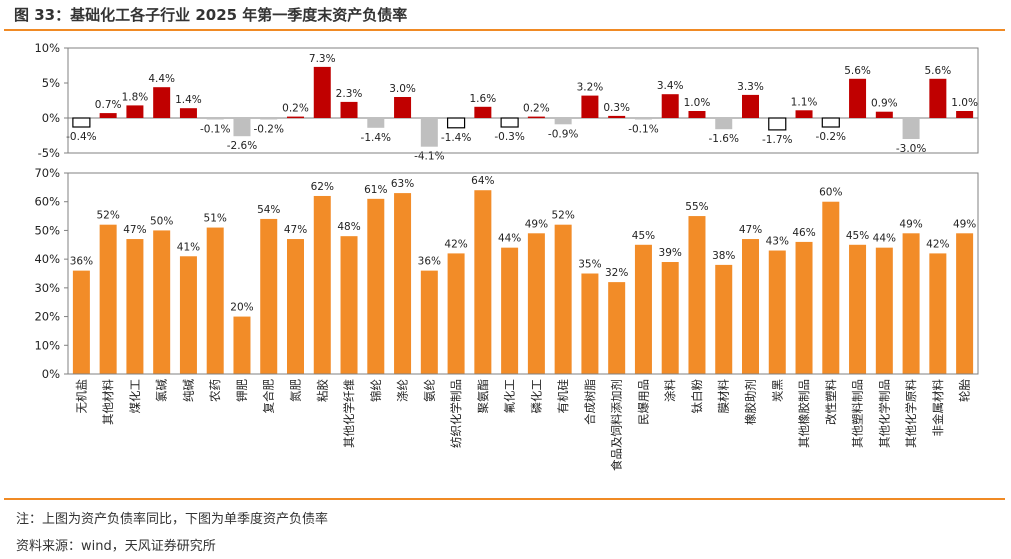 The image size is (1011, 559). I want to click on debt-ratio-value-label: 54%, so click(268, 210).